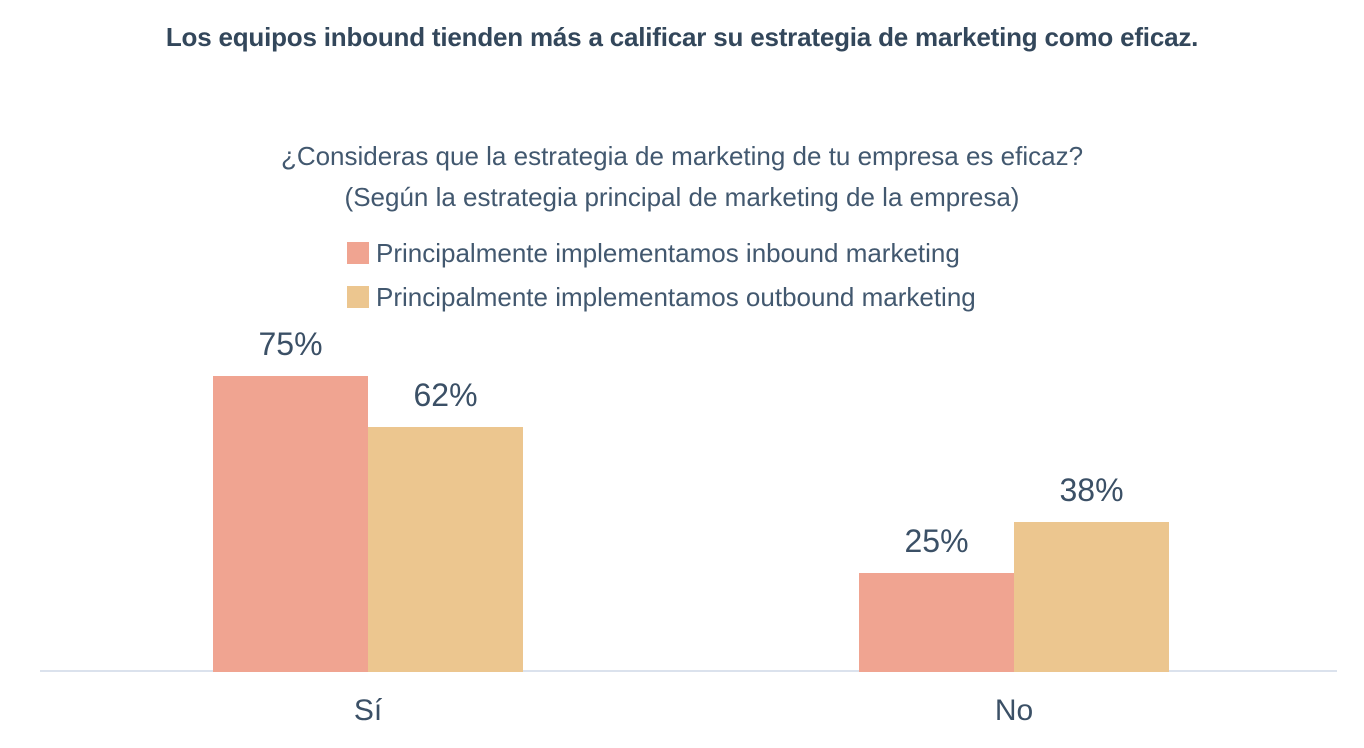 The width and height of the screenshot is (1364, 748). I want to click on x-axis-label-si: Sí, so click(368, 710).